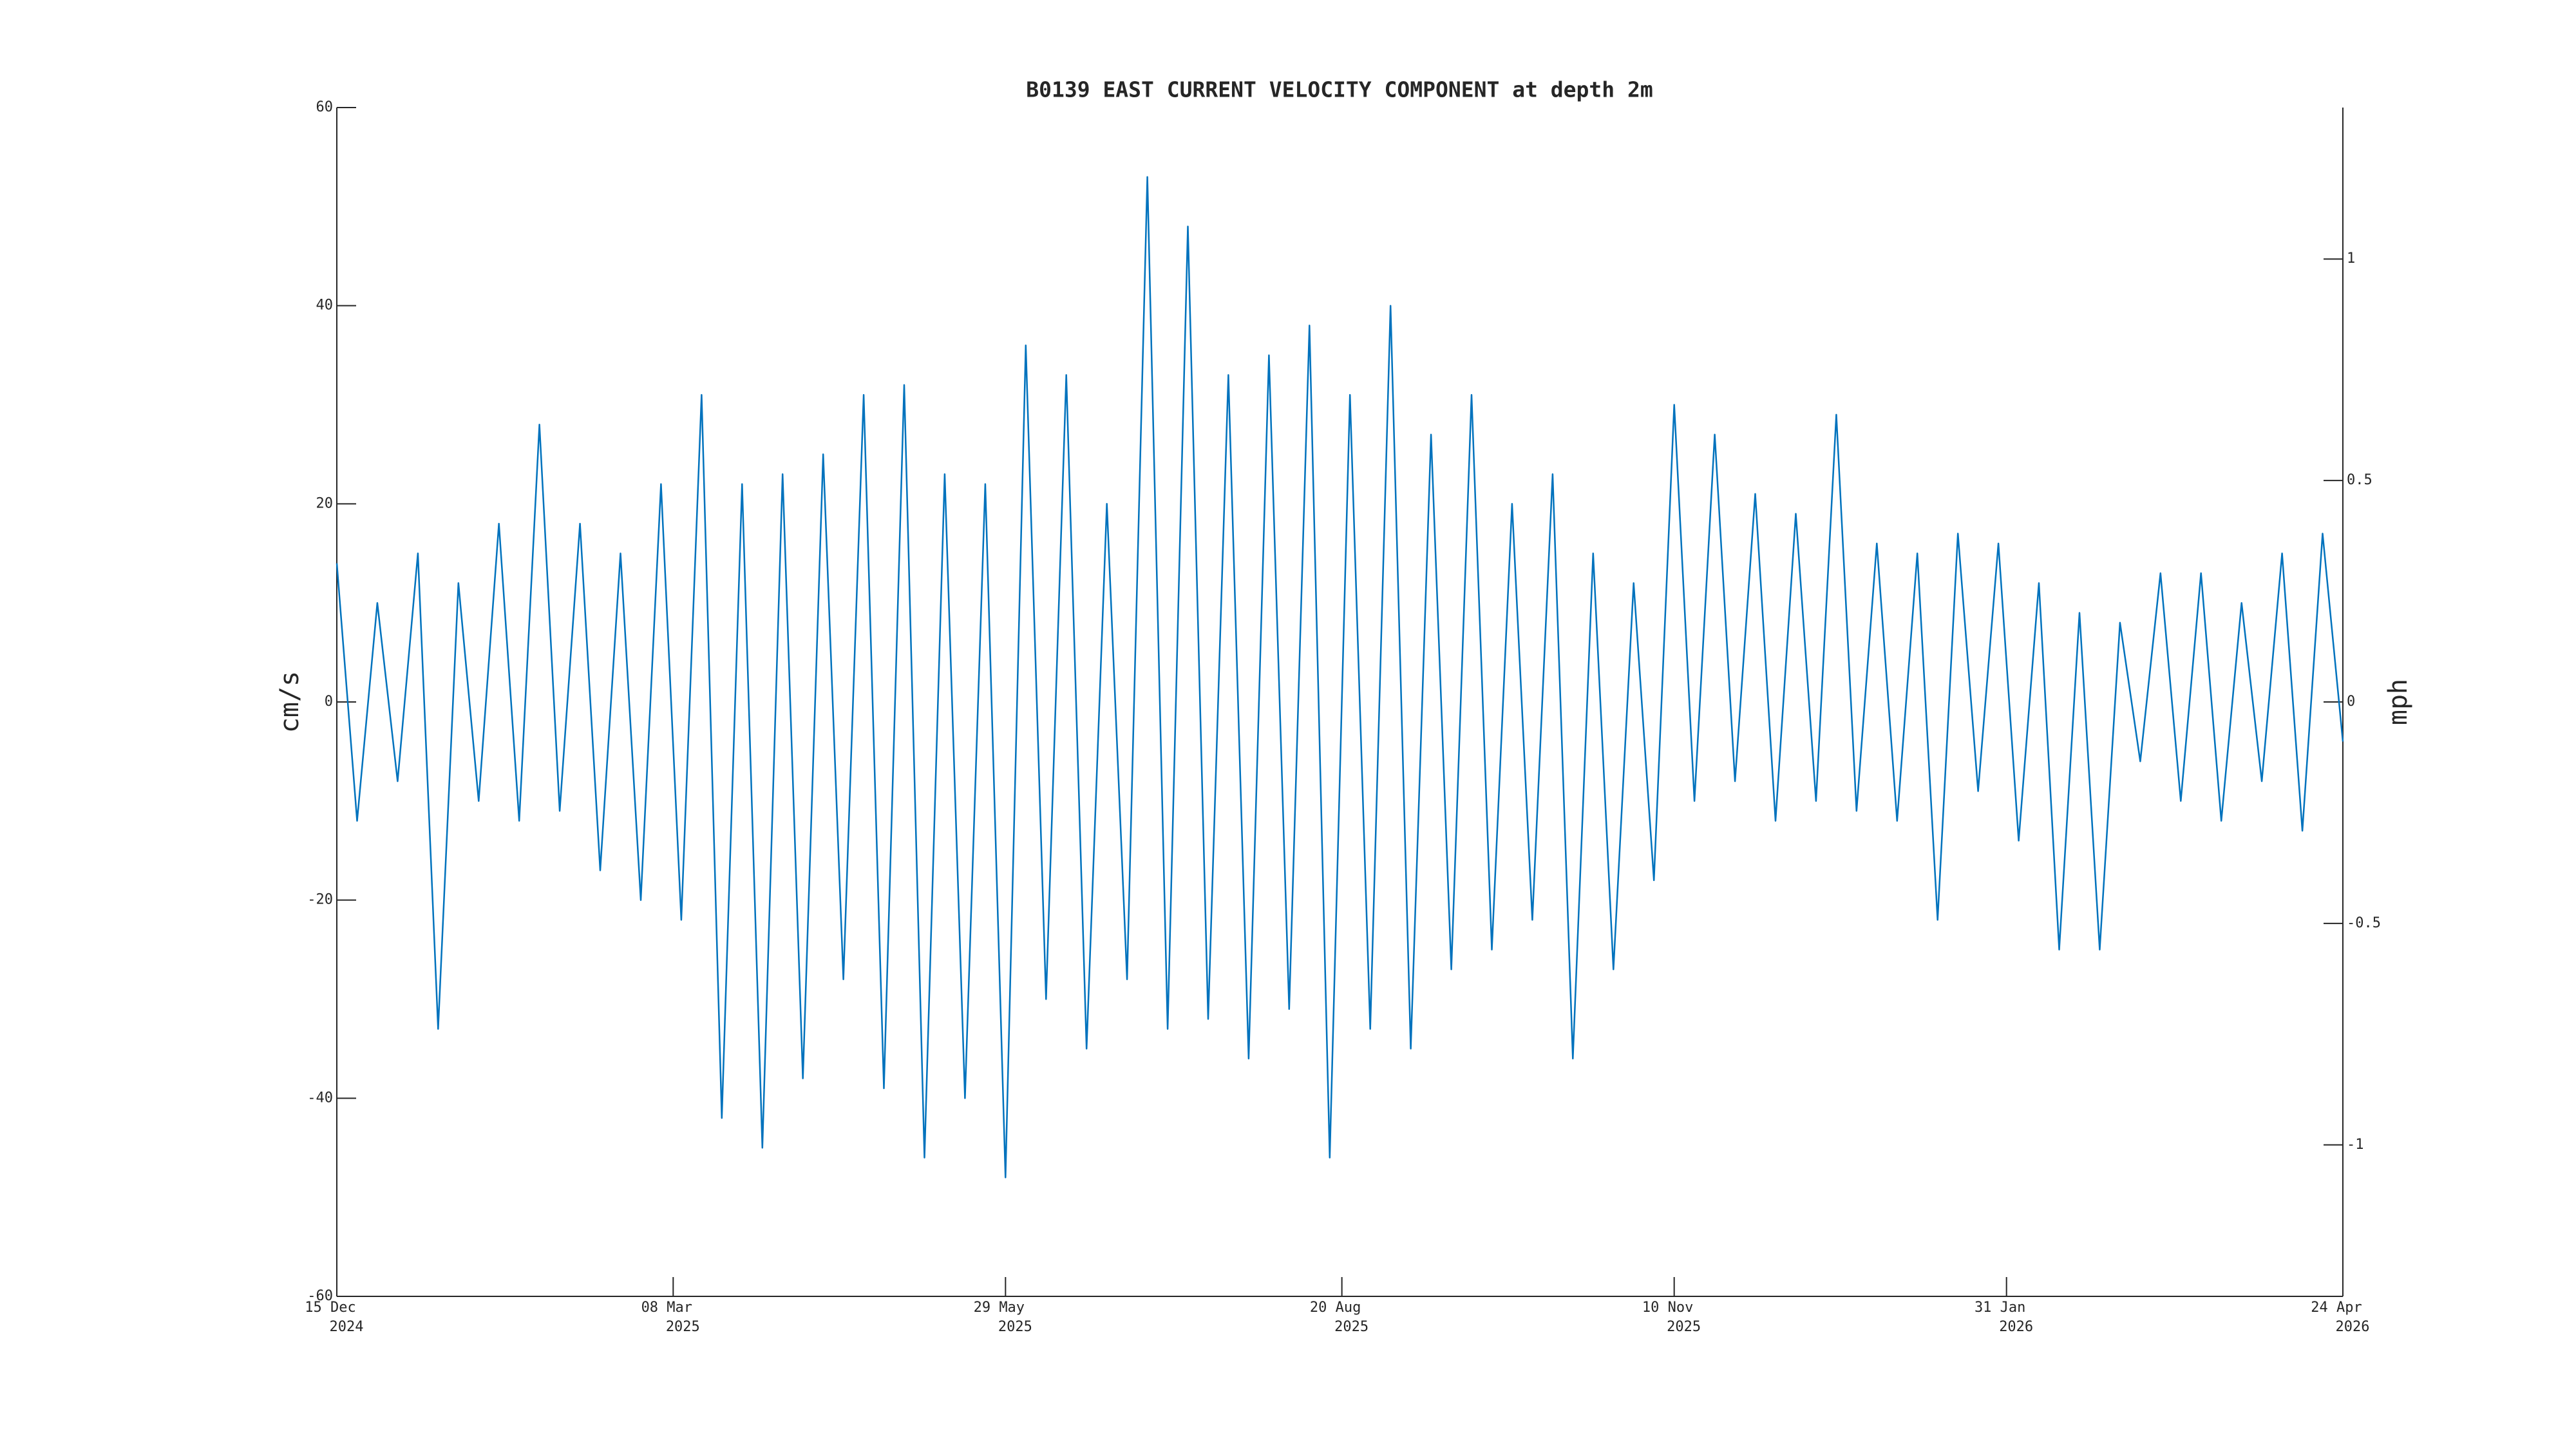 Image resolution: width=2576 pixels, height=1449 pixels. Describe the element at coordinates (2336, 1308) in the screenshot. I see `x-tick-label: 24 Apr` at that location.